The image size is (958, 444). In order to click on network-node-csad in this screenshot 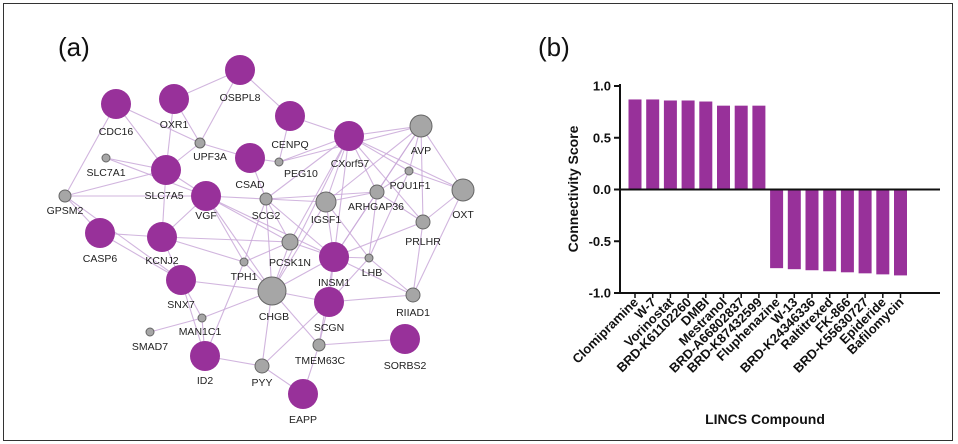, I will do `click(250, 158)`.